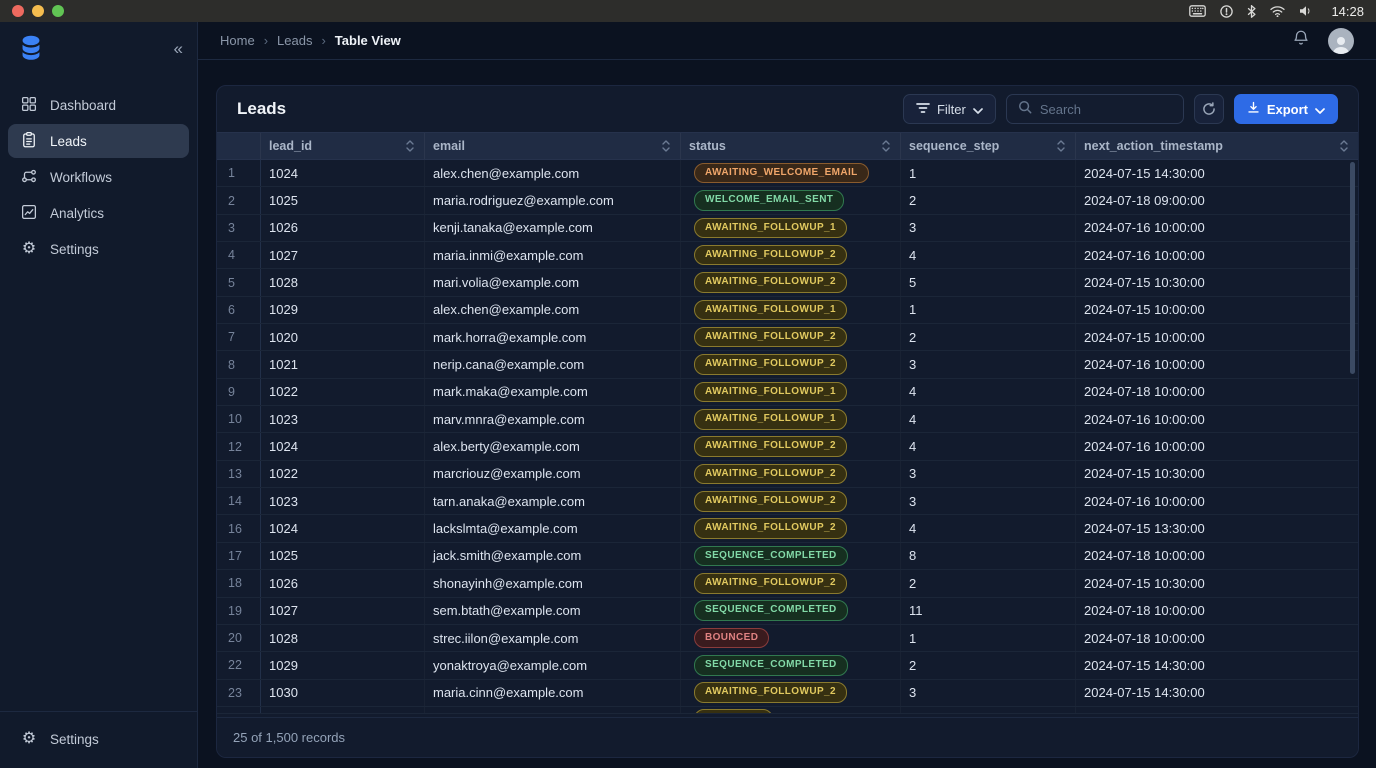 The width and height of the screenshot is (1376, 768). What do you see at coordinates (178, 48) in the screenshot?
I see `sidebar-collapse-button: «` at bounding box center [178, 48].